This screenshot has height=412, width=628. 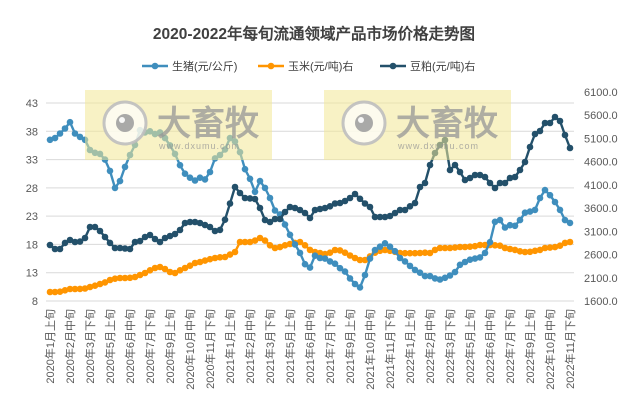 What do you see at coordinates (430, 346) in the screenshot?
I see `x-tick-label: 2022年2月中旬` at bounding box center [430, 346].